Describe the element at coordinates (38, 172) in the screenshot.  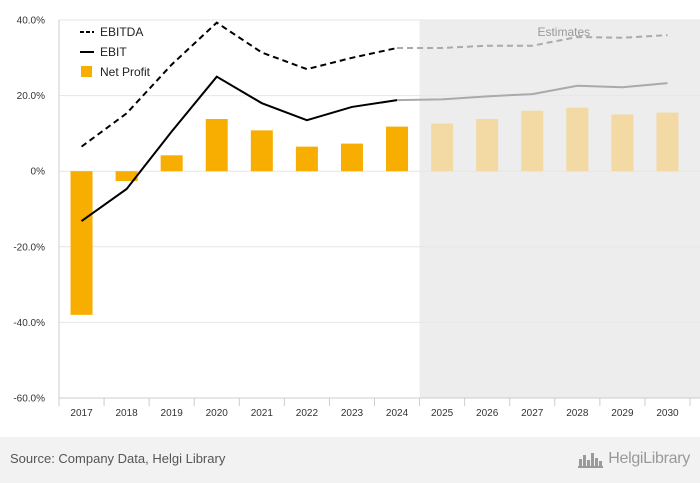
I see `y-tick-label: 0%` at that location.